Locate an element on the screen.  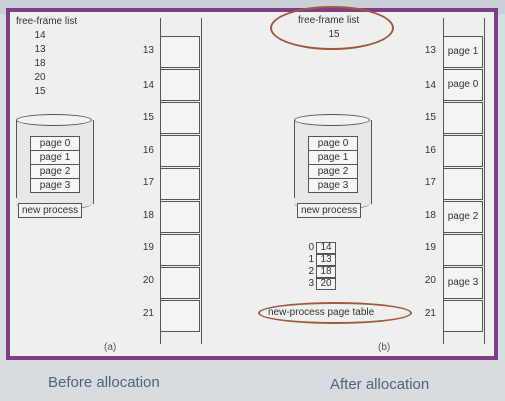
page-table-row: 3 20 is located at coordinates (324, 284).